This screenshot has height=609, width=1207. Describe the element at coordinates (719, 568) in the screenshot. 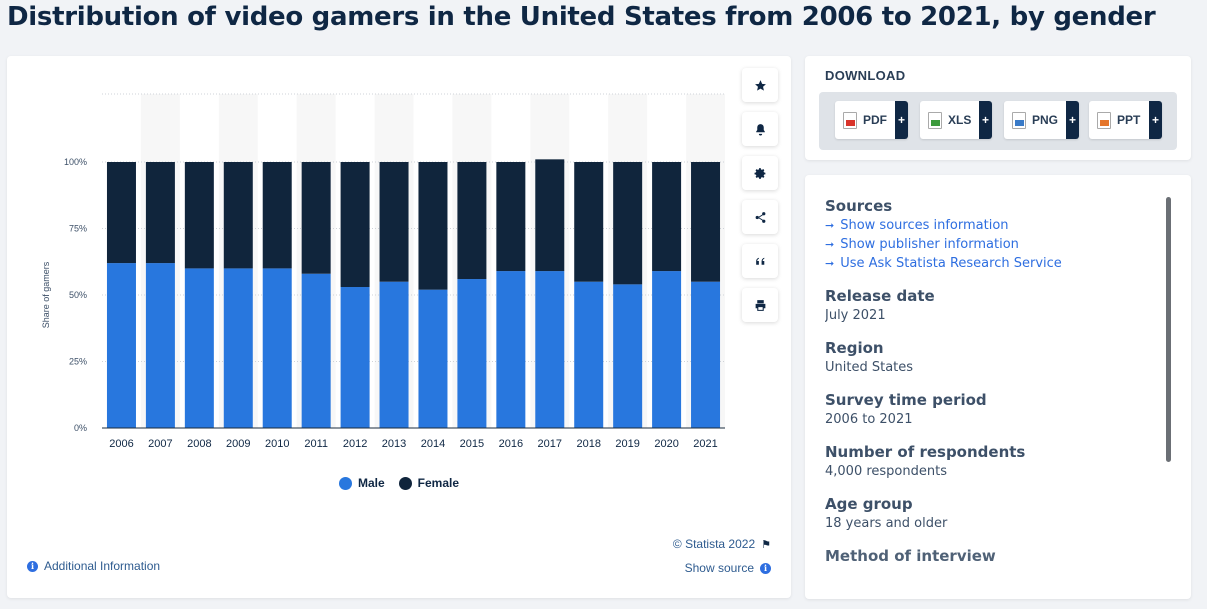

I see `show-source-text: Show source` at that location.